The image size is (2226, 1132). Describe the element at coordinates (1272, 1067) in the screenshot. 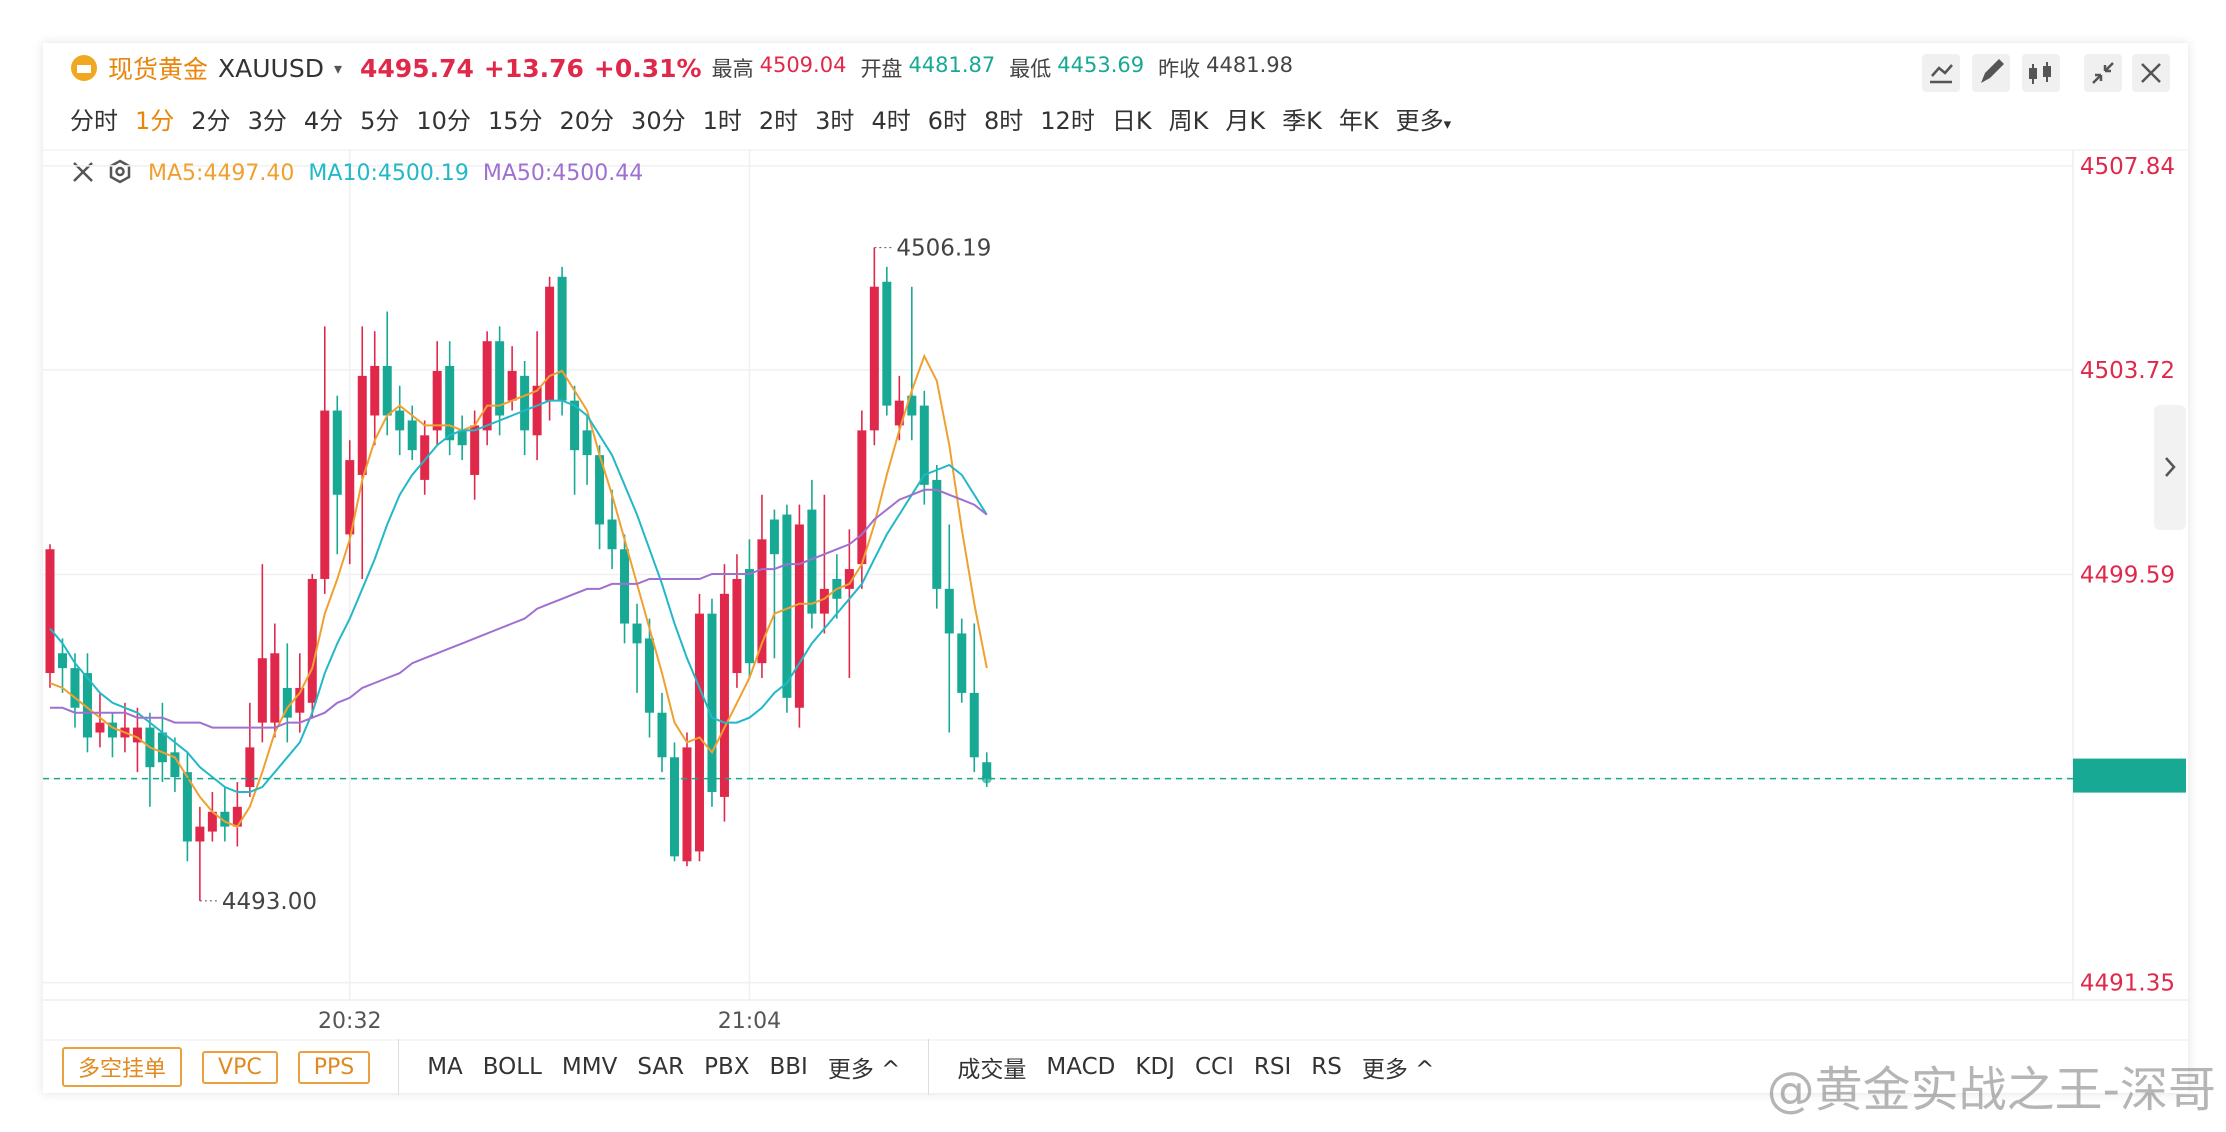

I see `indicator-option: RSI` at that location.